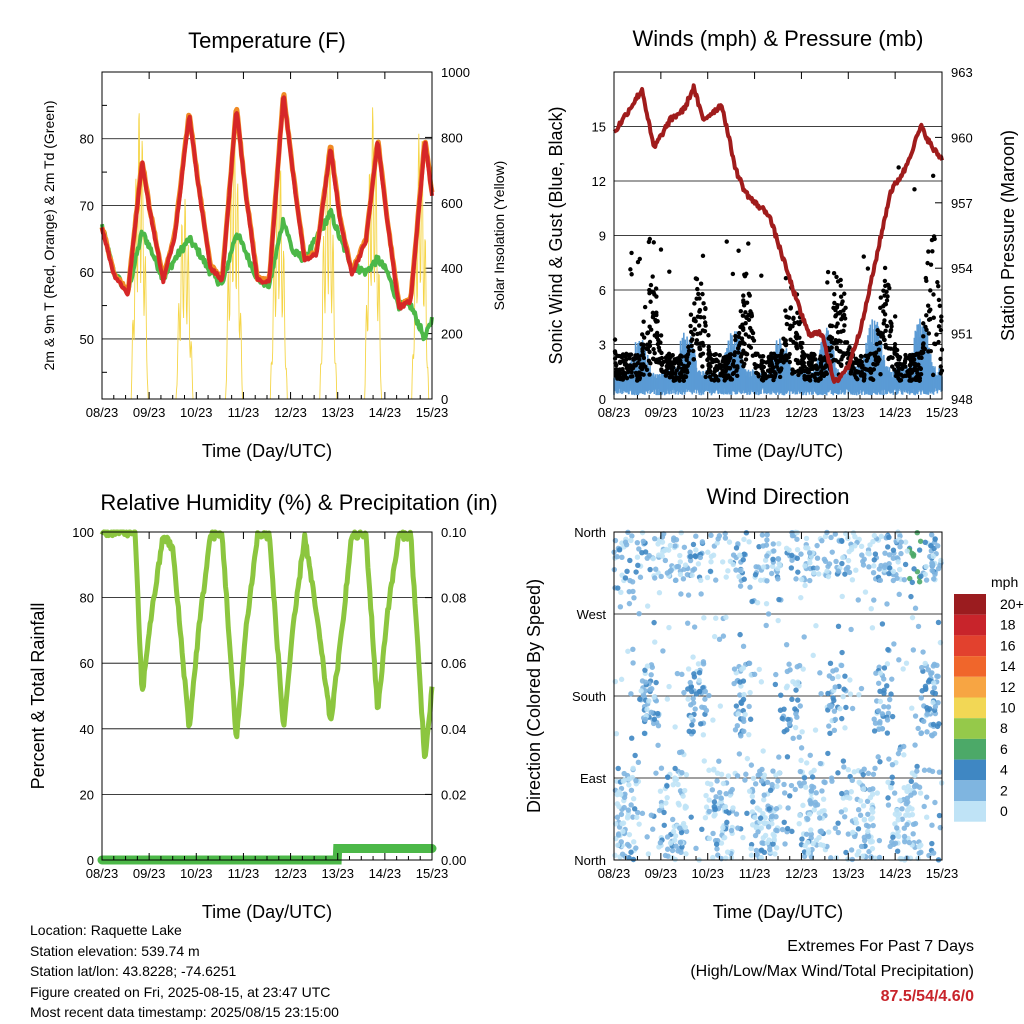  Describe the element at coordinates (962, 334) in the screenshot. I see `winds-y2tick-label: 951` at that location.